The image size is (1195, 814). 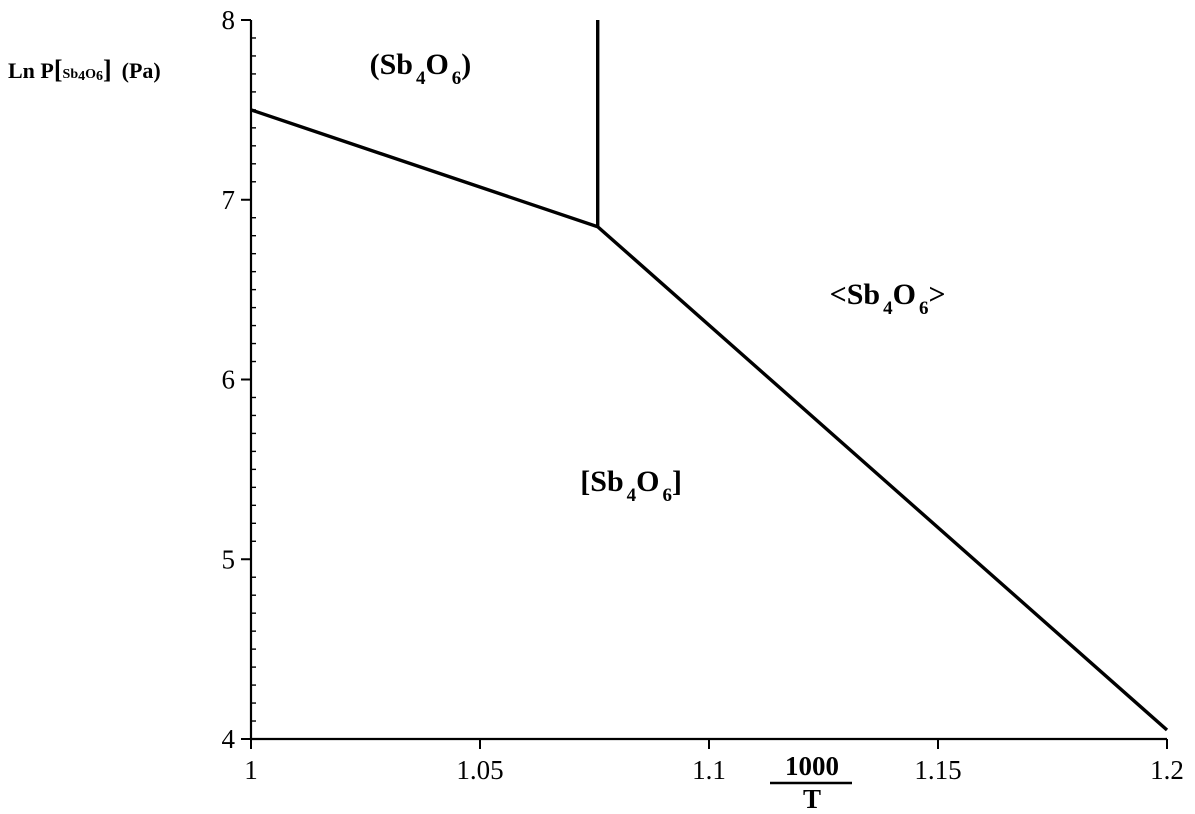 I want to click on x-tick-label: 1.15, so click(x=937, y=770).